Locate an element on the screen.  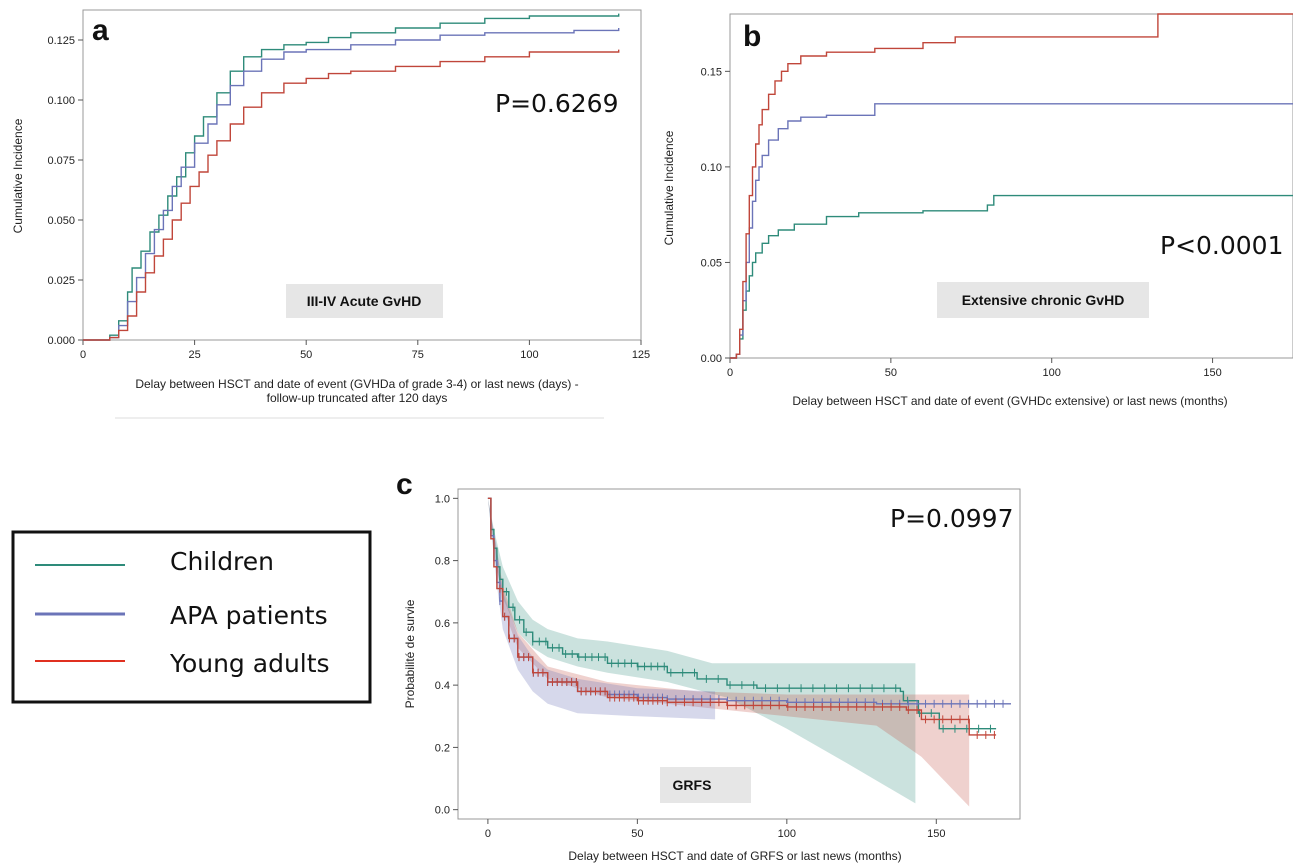
y-tick-label: 0.4 is located at coordinates (442, 686).